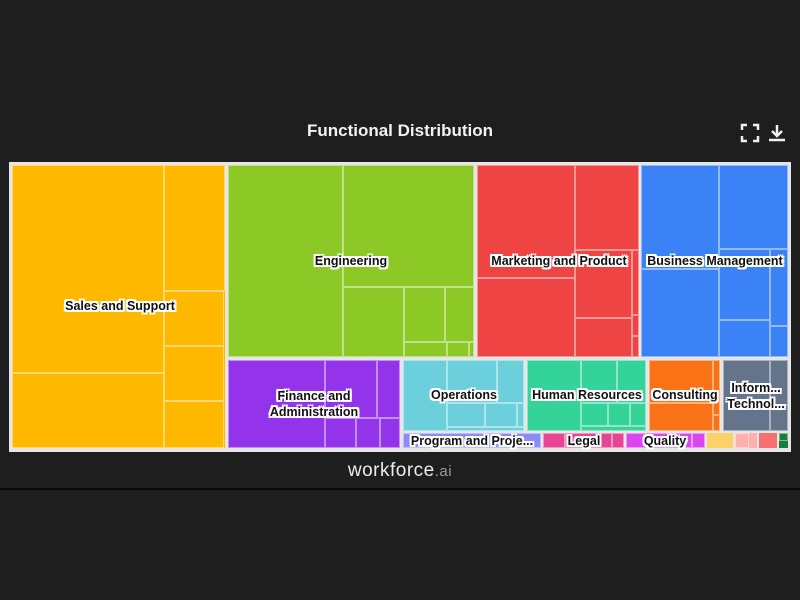 Image resolution: width=800 pixels, height=600 pixels. Describe the element at coordinates (750, 133) in the screenshot. I see `fullscreen-icon` at that location.